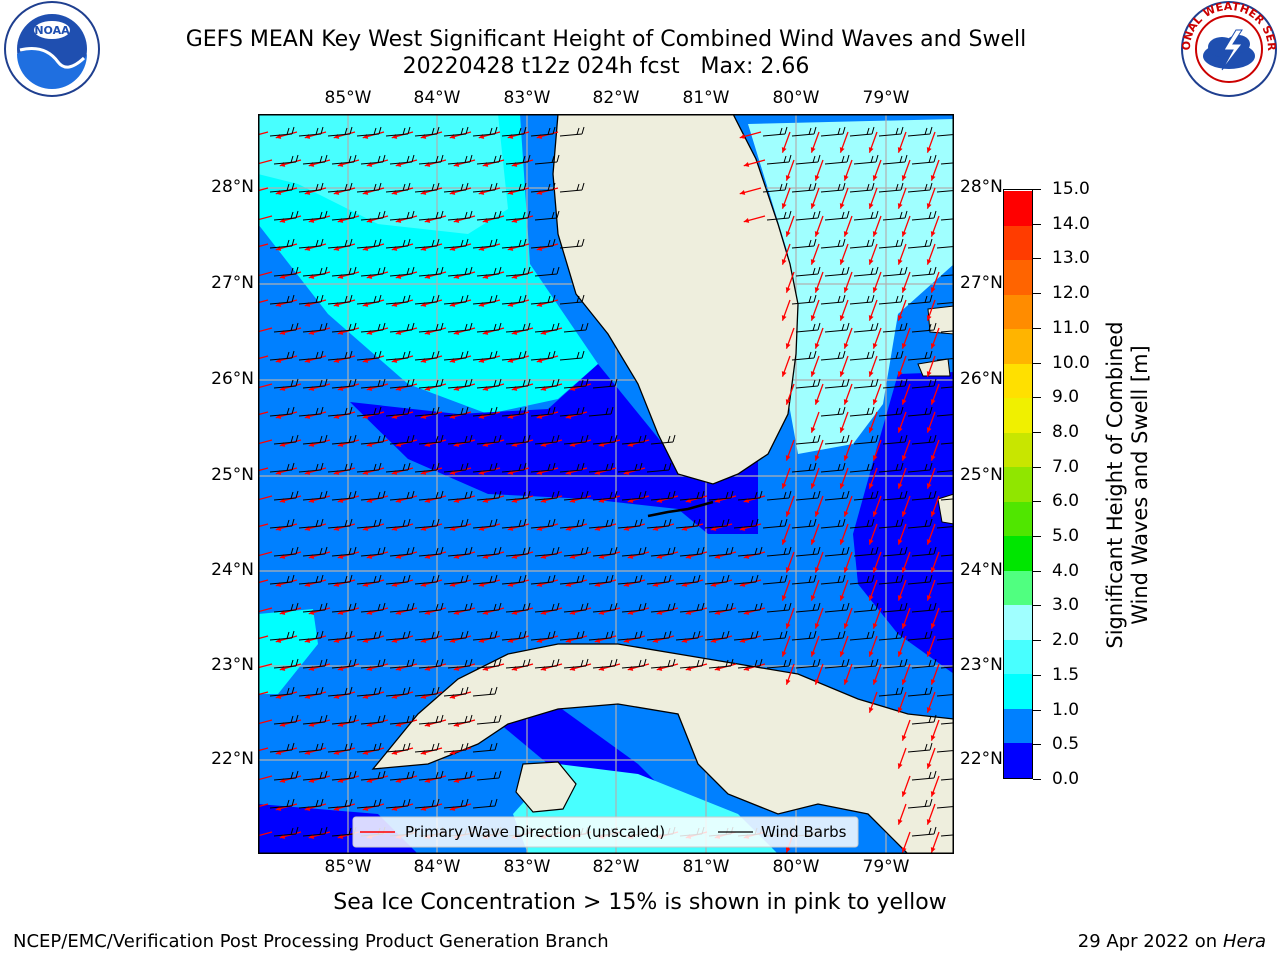 Image resolution: width=1280 pixels, height=960 pixels. What do you see at coordinates (886, 867) in the screenshot?
I see `lon-label: 79°W` at bounding box center [886, 867].